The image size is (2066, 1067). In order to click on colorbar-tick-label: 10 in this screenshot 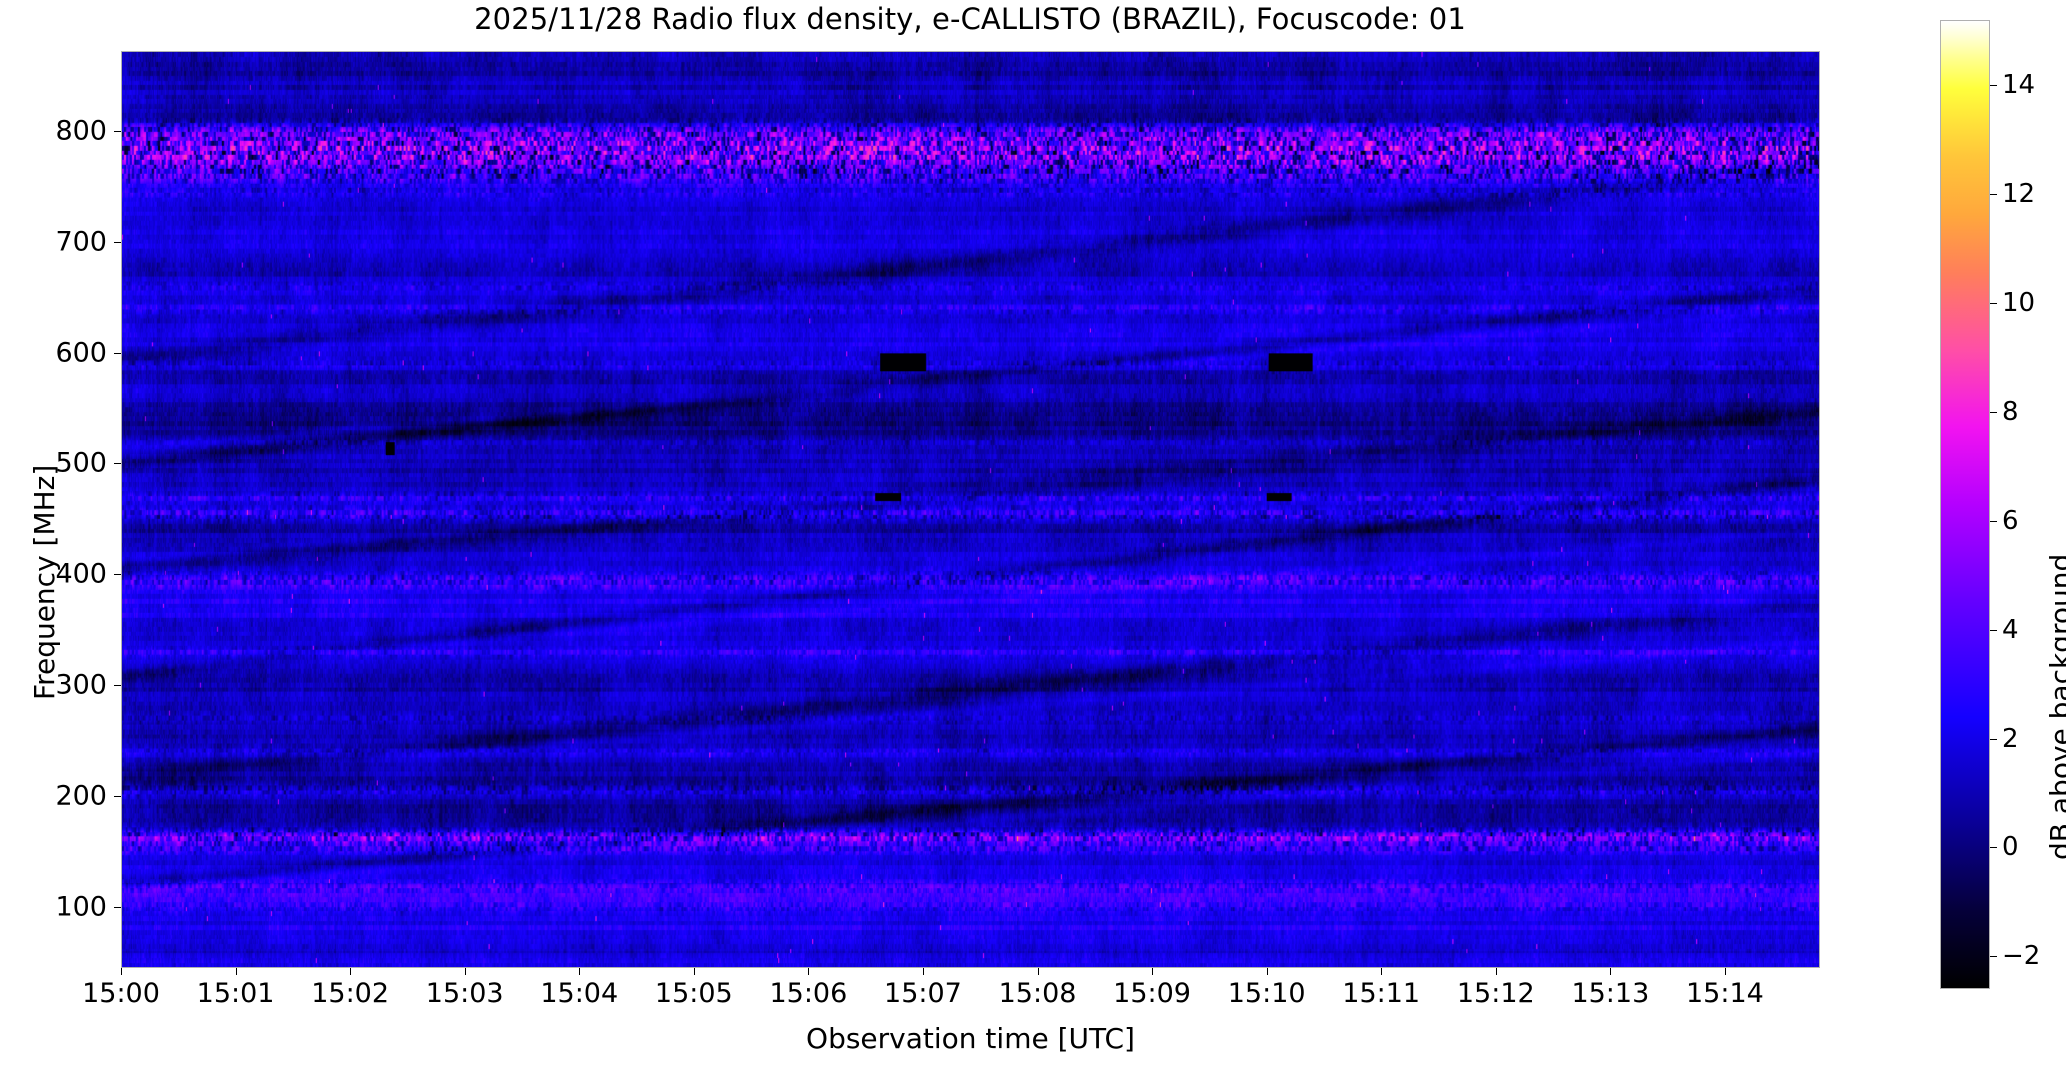, I will do `click(2019, 303)`.